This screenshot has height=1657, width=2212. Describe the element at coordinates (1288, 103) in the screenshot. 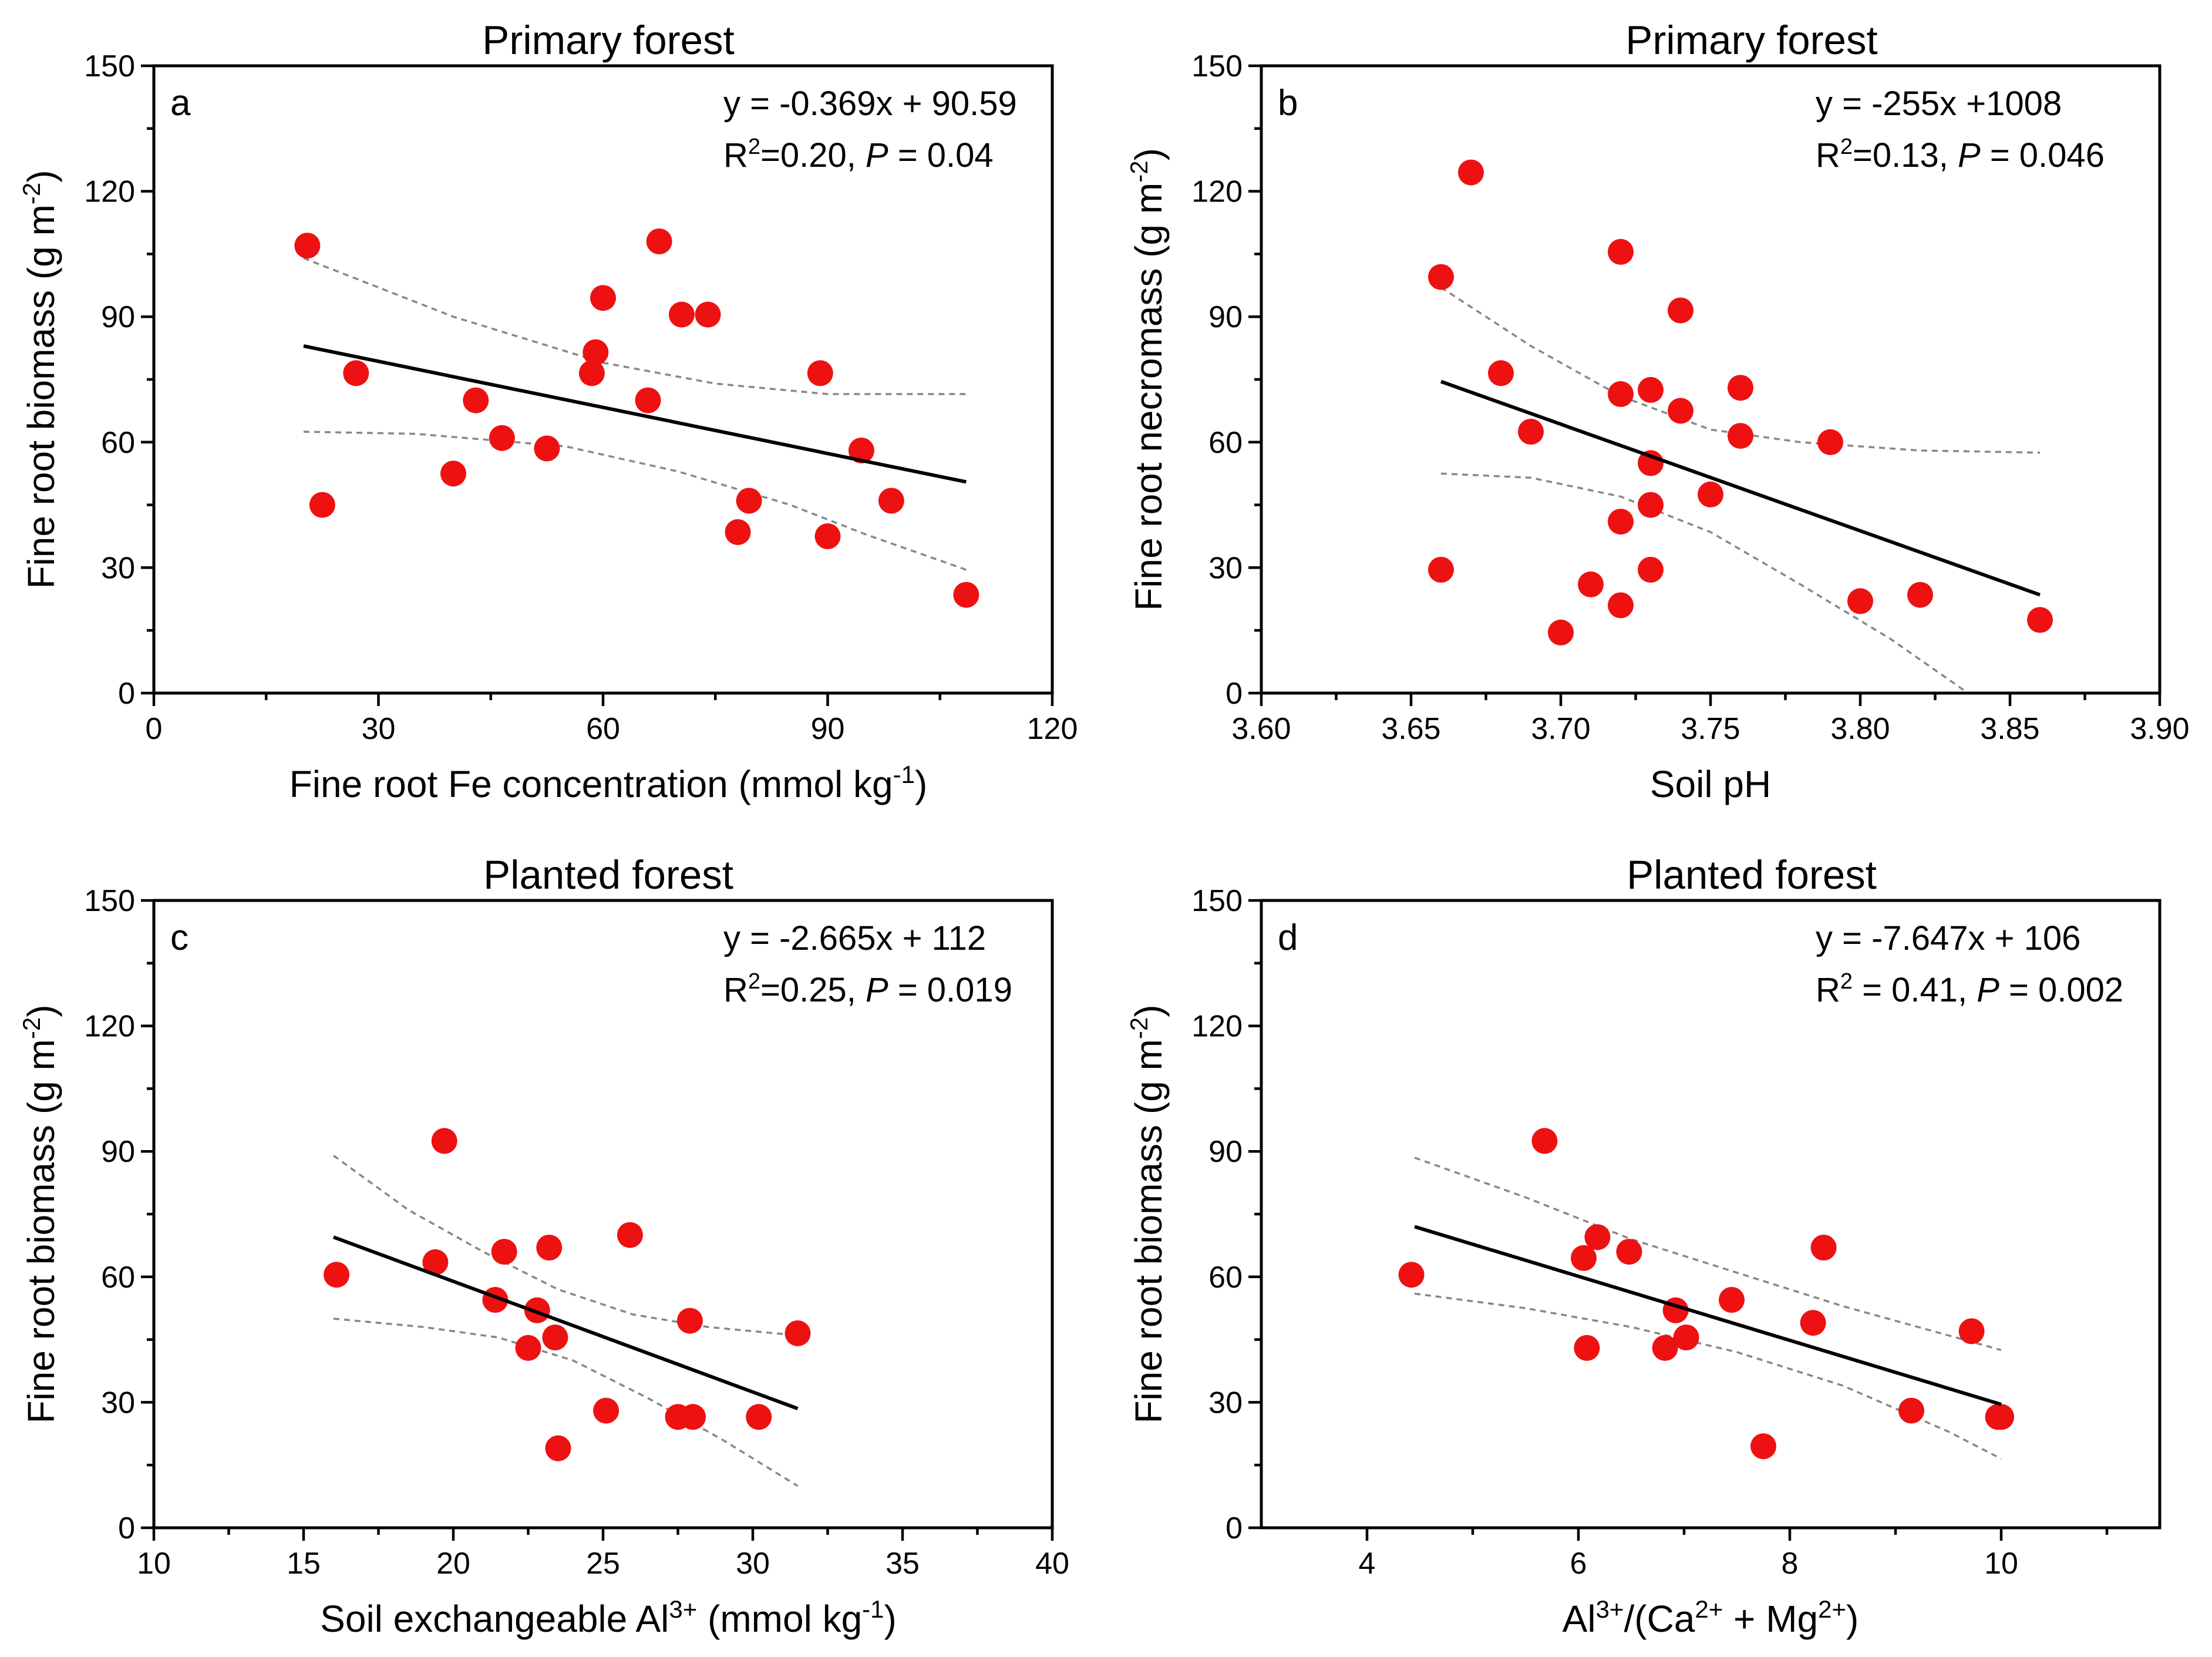

I see `panel-b-letter: b` at that location.